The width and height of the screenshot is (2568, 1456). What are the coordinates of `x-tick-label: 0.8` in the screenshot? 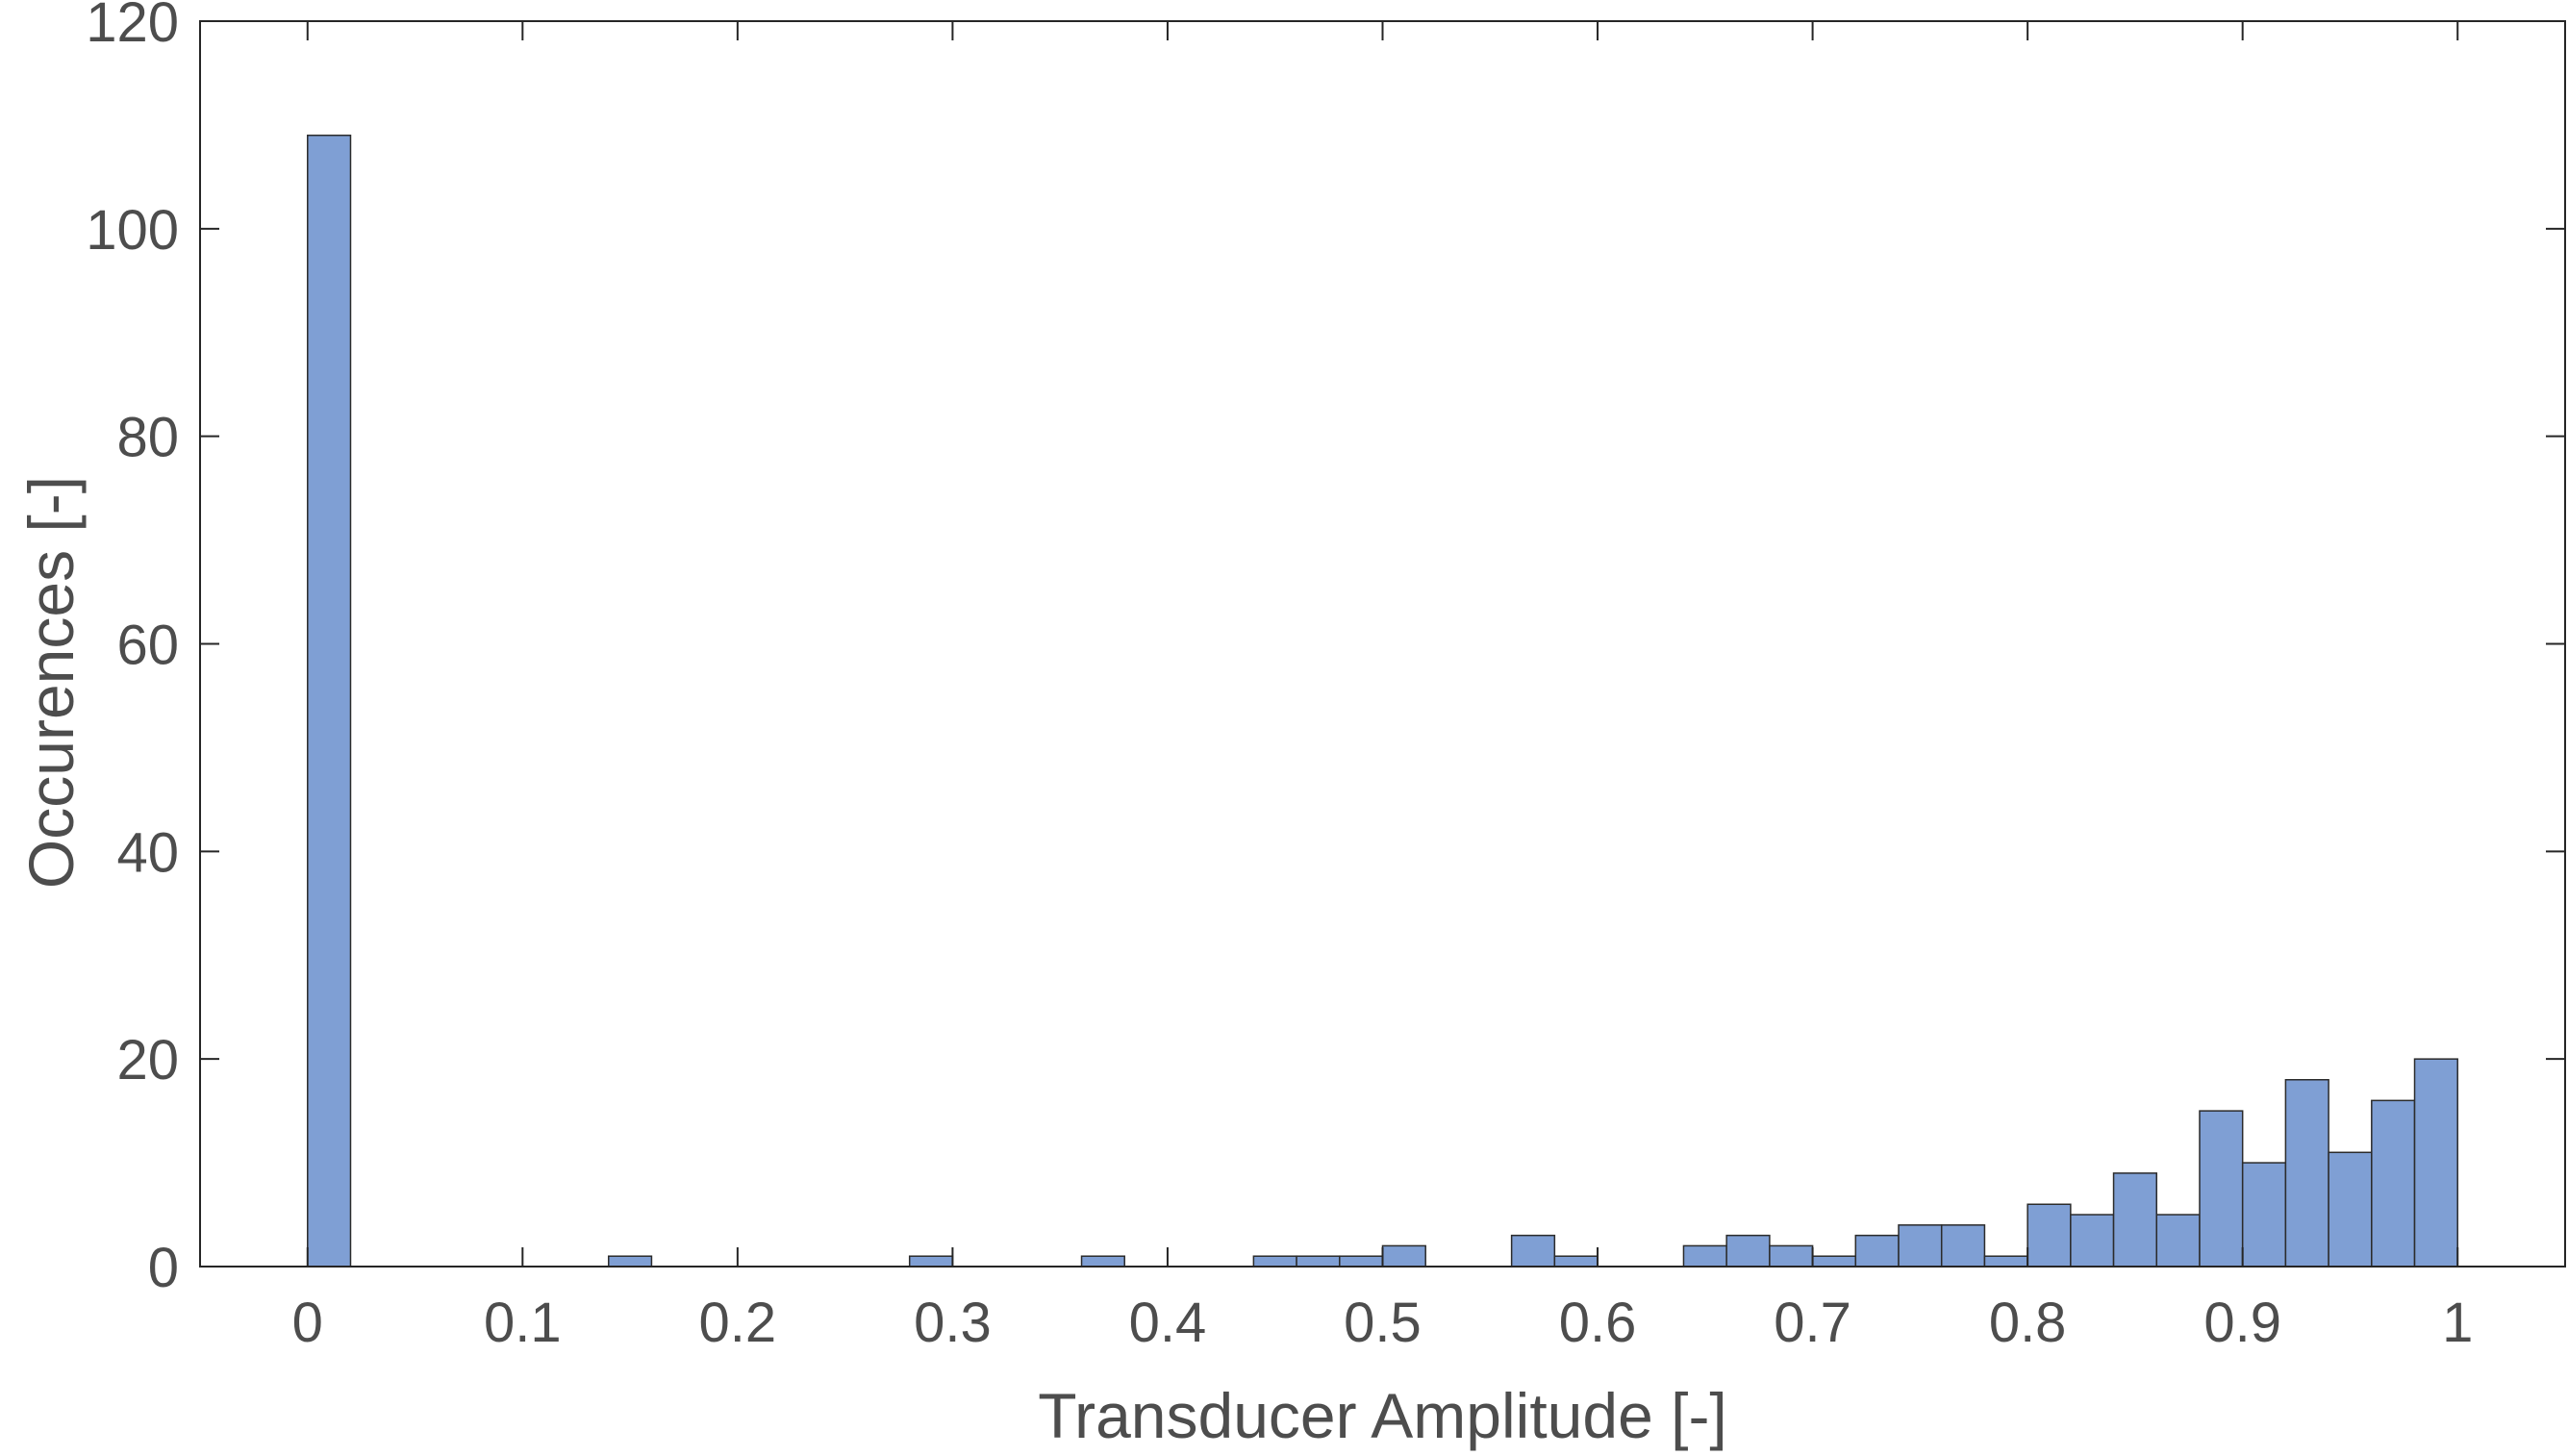 It's located at (2028, 1323).